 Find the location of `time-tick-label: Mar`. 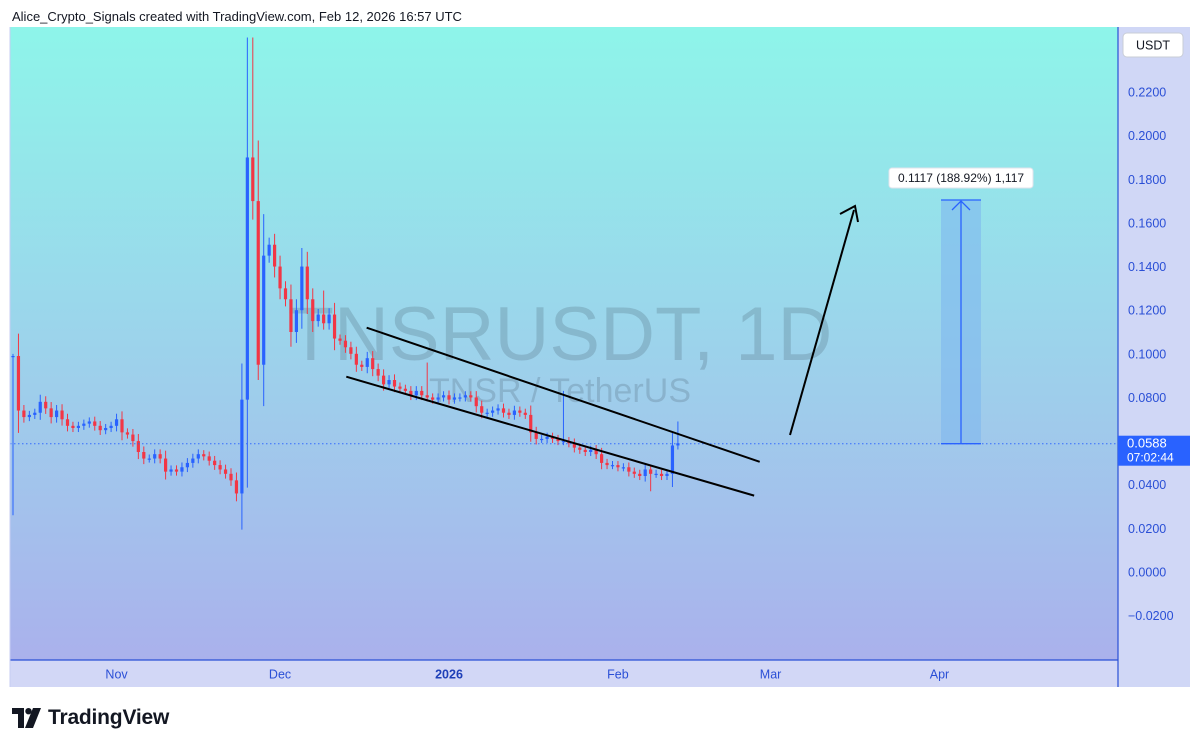

time-tick-label: Mar is located at coordinates (771, 675).